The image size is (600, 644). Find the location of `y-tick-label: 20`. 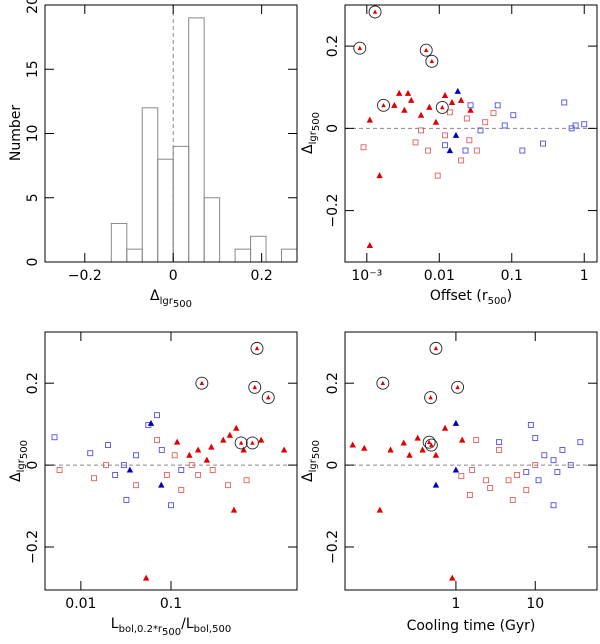

y-tick-label: 20 is located at coordinates (33, 7).